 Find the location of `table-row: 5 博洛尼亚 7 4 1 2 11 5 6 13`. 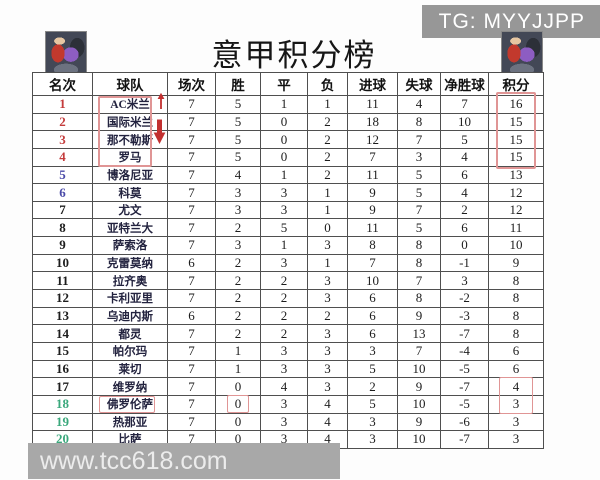

table-row: 5 博洛尼亚 7 4 1 2 11 5 6 13 is located at coordinates (288, 175).